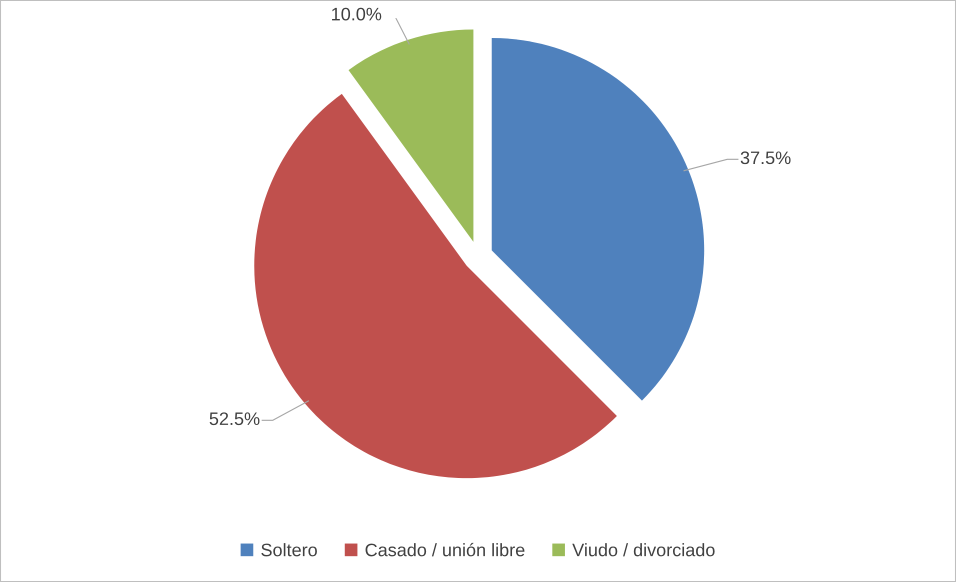 The height and width of the screenshot is (582, 956). What do you see at coordinates (643, 549) in the screenshot?
I see `legend-label: Viudo / divorciado` at bounding box center [643, 549].